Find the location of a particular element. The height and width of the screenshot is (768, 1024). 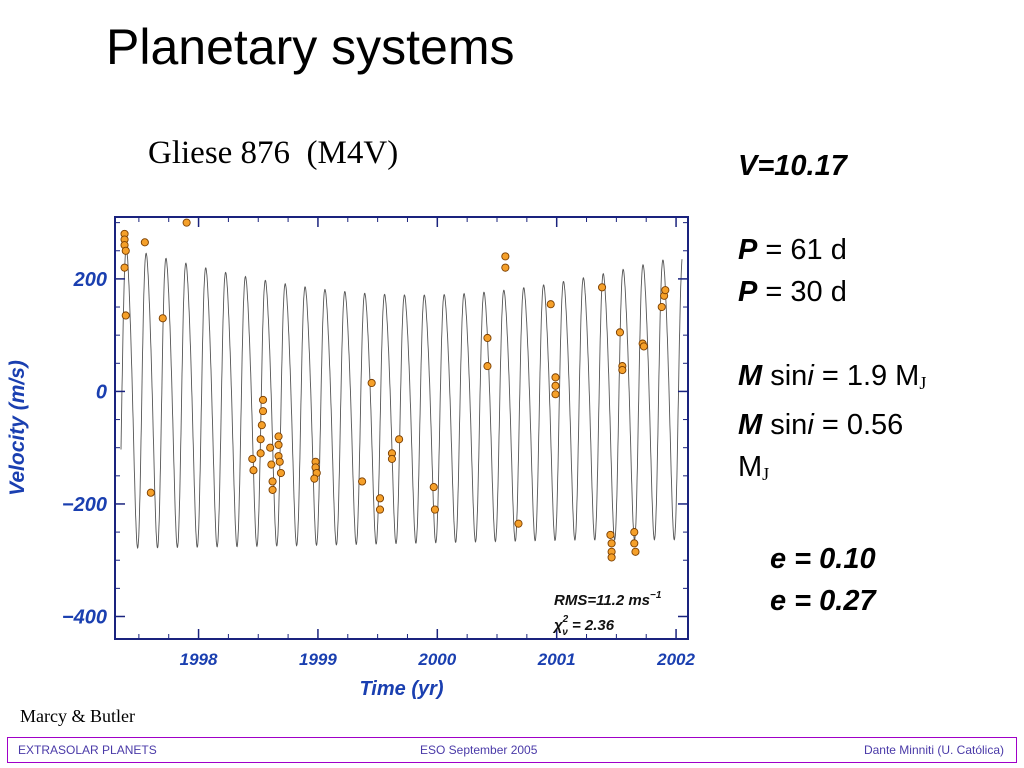

y-tick-label: −200 is located at coordinates (84, 505).